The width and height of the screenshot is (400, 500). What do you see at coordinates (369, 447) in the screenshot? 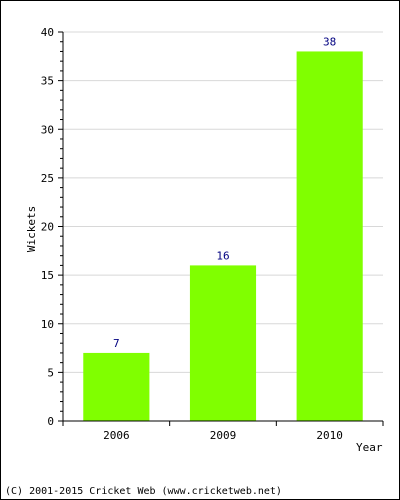
I see `x-axis-title: Year` at bounding box center [369, 447].